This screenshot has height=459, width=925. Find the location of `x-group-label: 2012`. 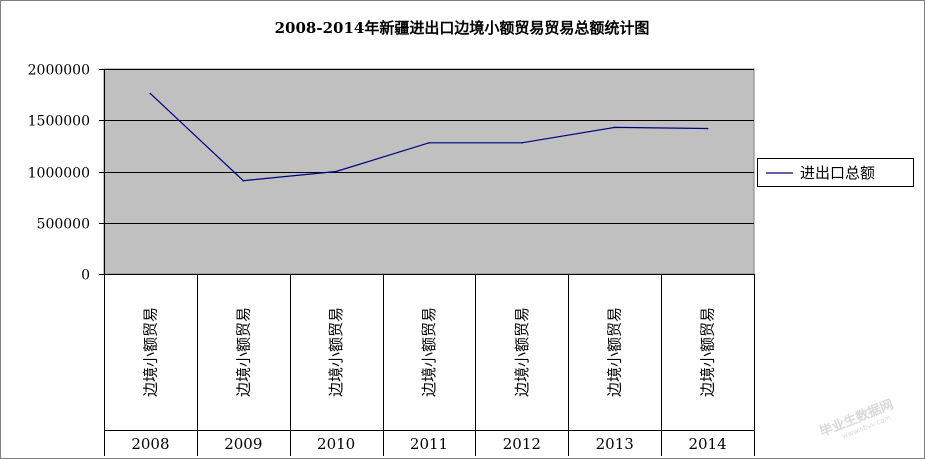

x-group-label: 2012 is located at coordinates (522, 444).